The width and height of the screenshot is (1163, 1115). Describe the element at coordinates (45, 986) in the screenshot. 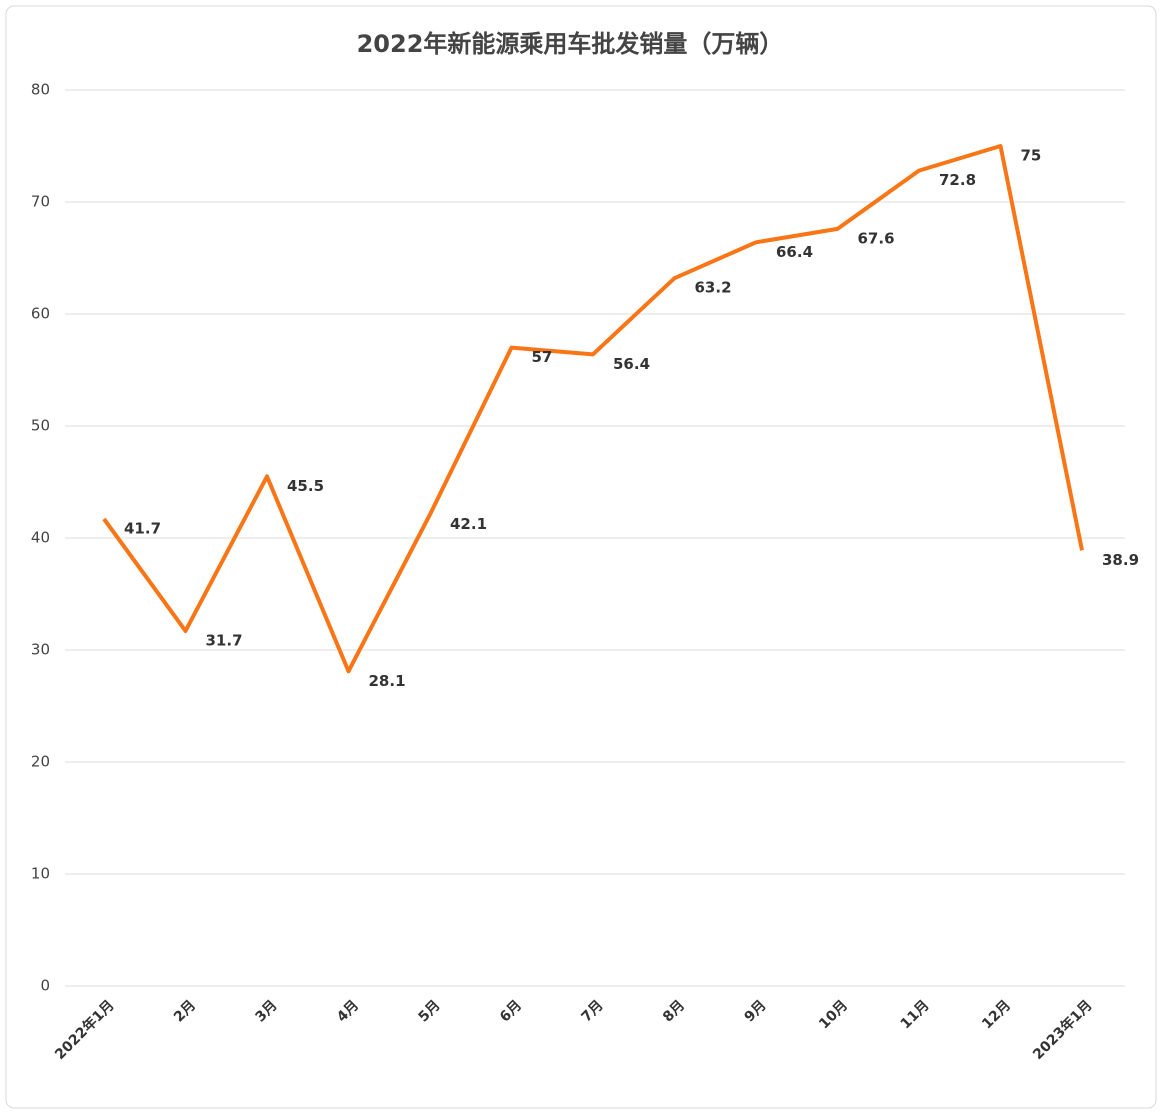

I see `y-tick-label: 0` at that location.